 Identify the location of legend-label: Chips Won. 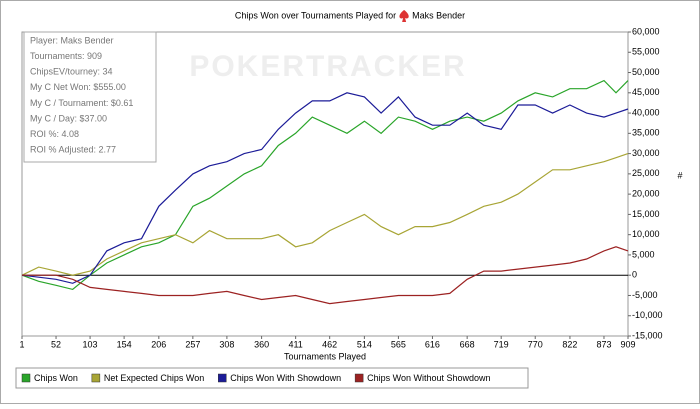
(56, 378).